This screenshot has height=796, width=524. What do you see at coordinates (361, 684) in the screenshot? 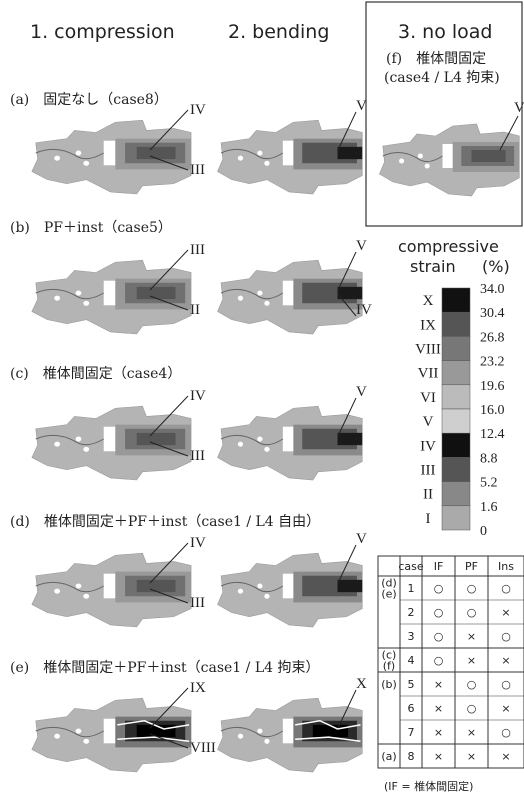
I see `strain-marker: X` at bounding box center [361, 684].